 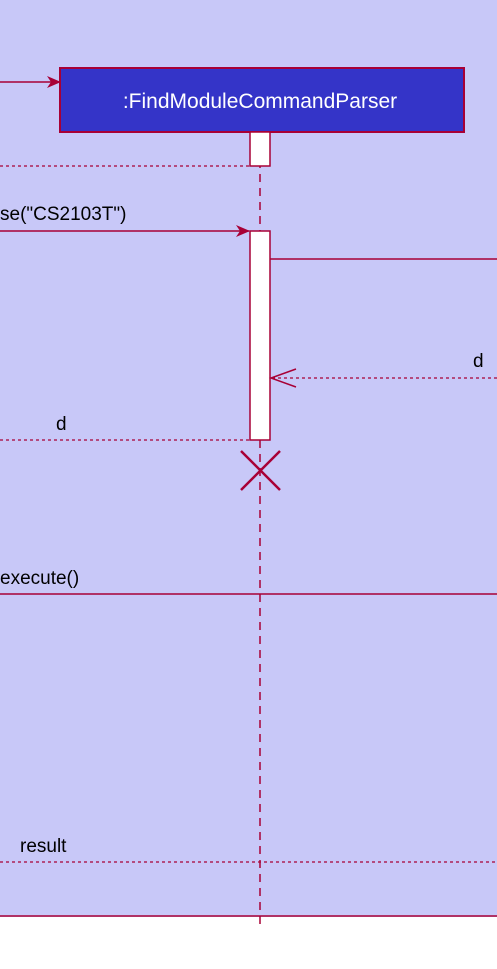 What do you see at coordinates (63, 214) in the screenshot?
I see `parse-call-label: se("CS2103T")` at bounding box center [63, 214].